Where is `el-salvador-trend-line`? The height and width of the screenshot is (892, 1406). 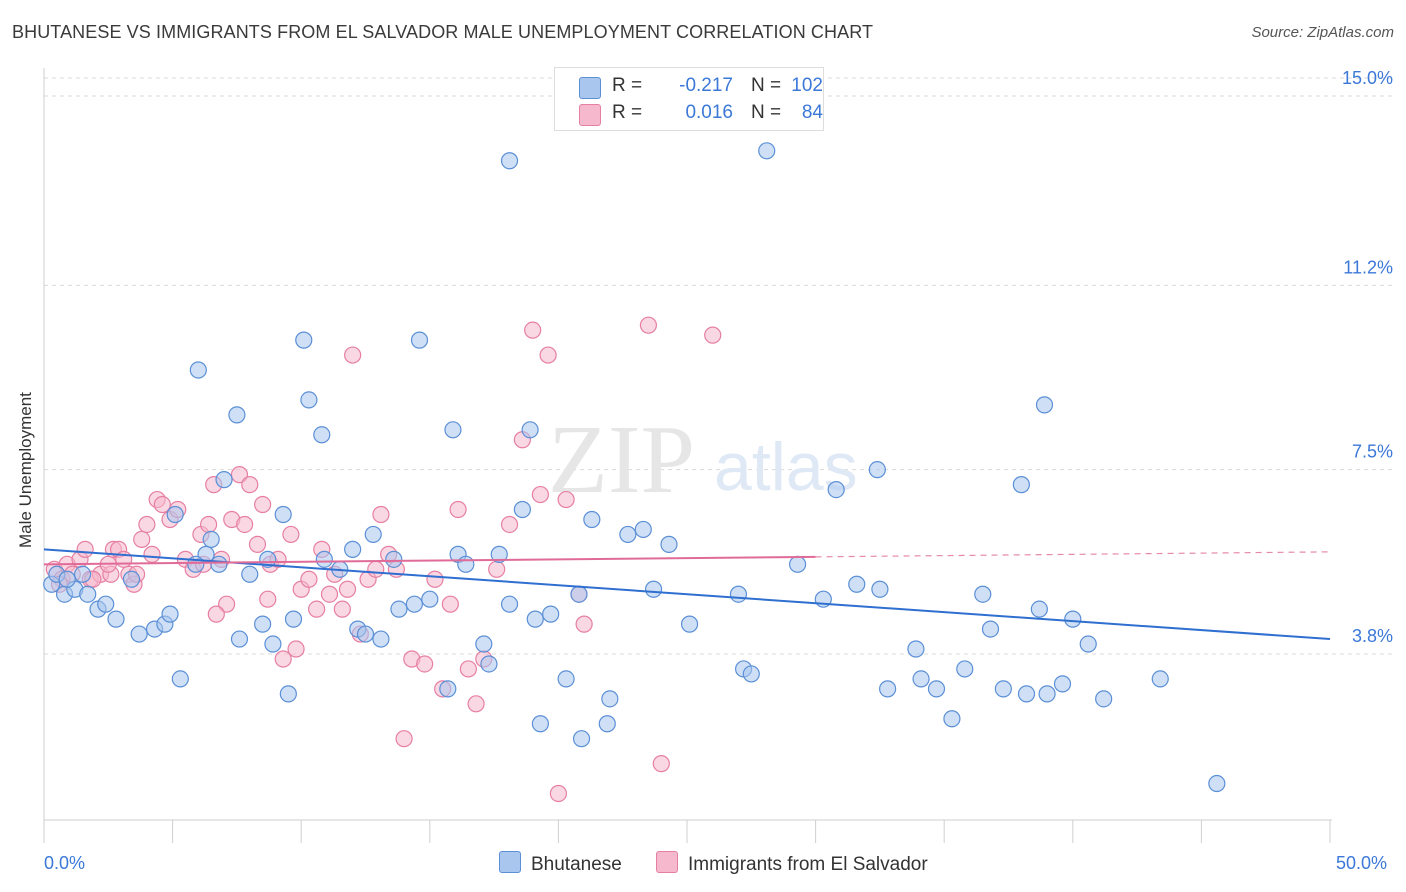 el-salvador-trend-line is located at coordinates (429, 560).